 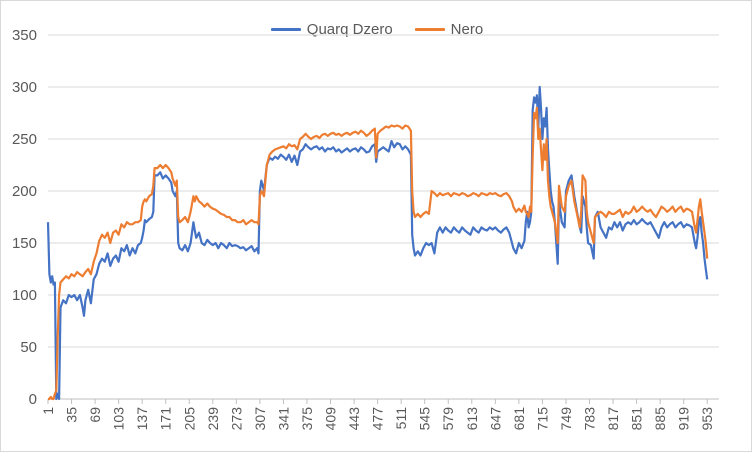 I want to click on legend-item-series-2: Nero, so click(x=449, y=29).